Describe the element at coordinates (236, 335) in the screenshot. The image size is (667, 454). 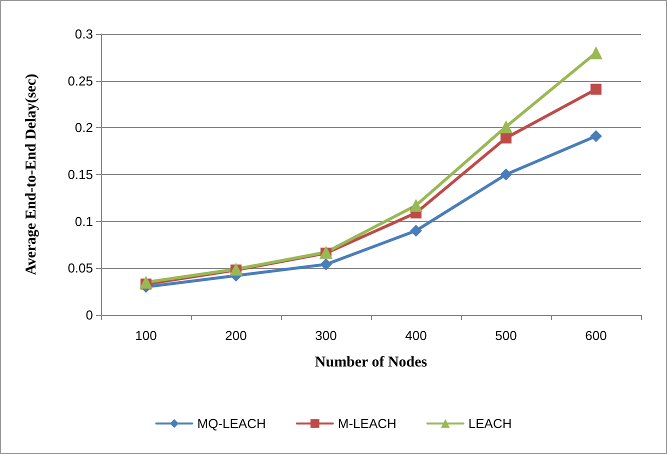
I see `x-tick-label: 200` at that location.